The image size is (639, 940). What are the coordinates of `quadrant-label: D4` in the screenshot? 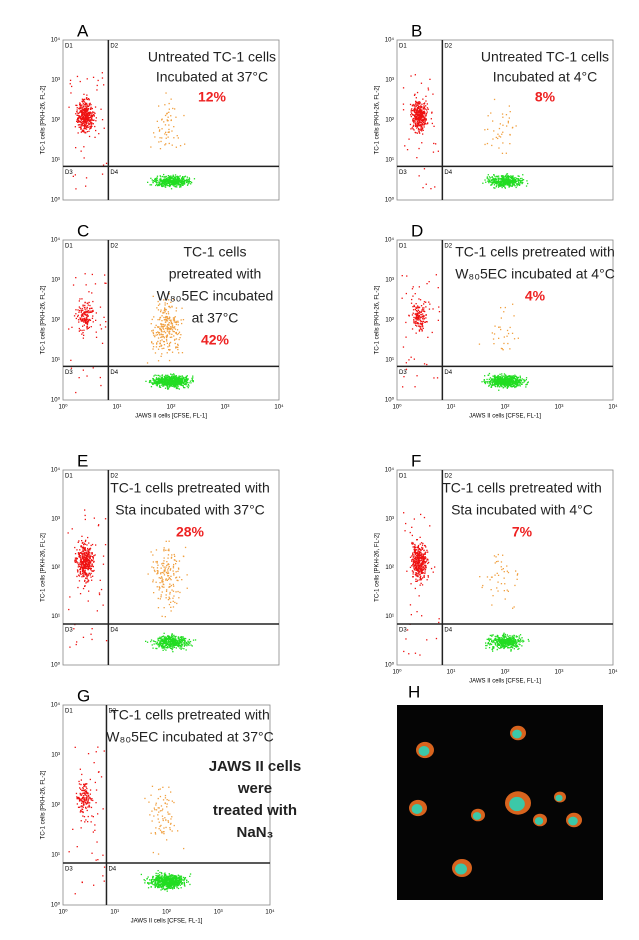 It's located at (448, 173).